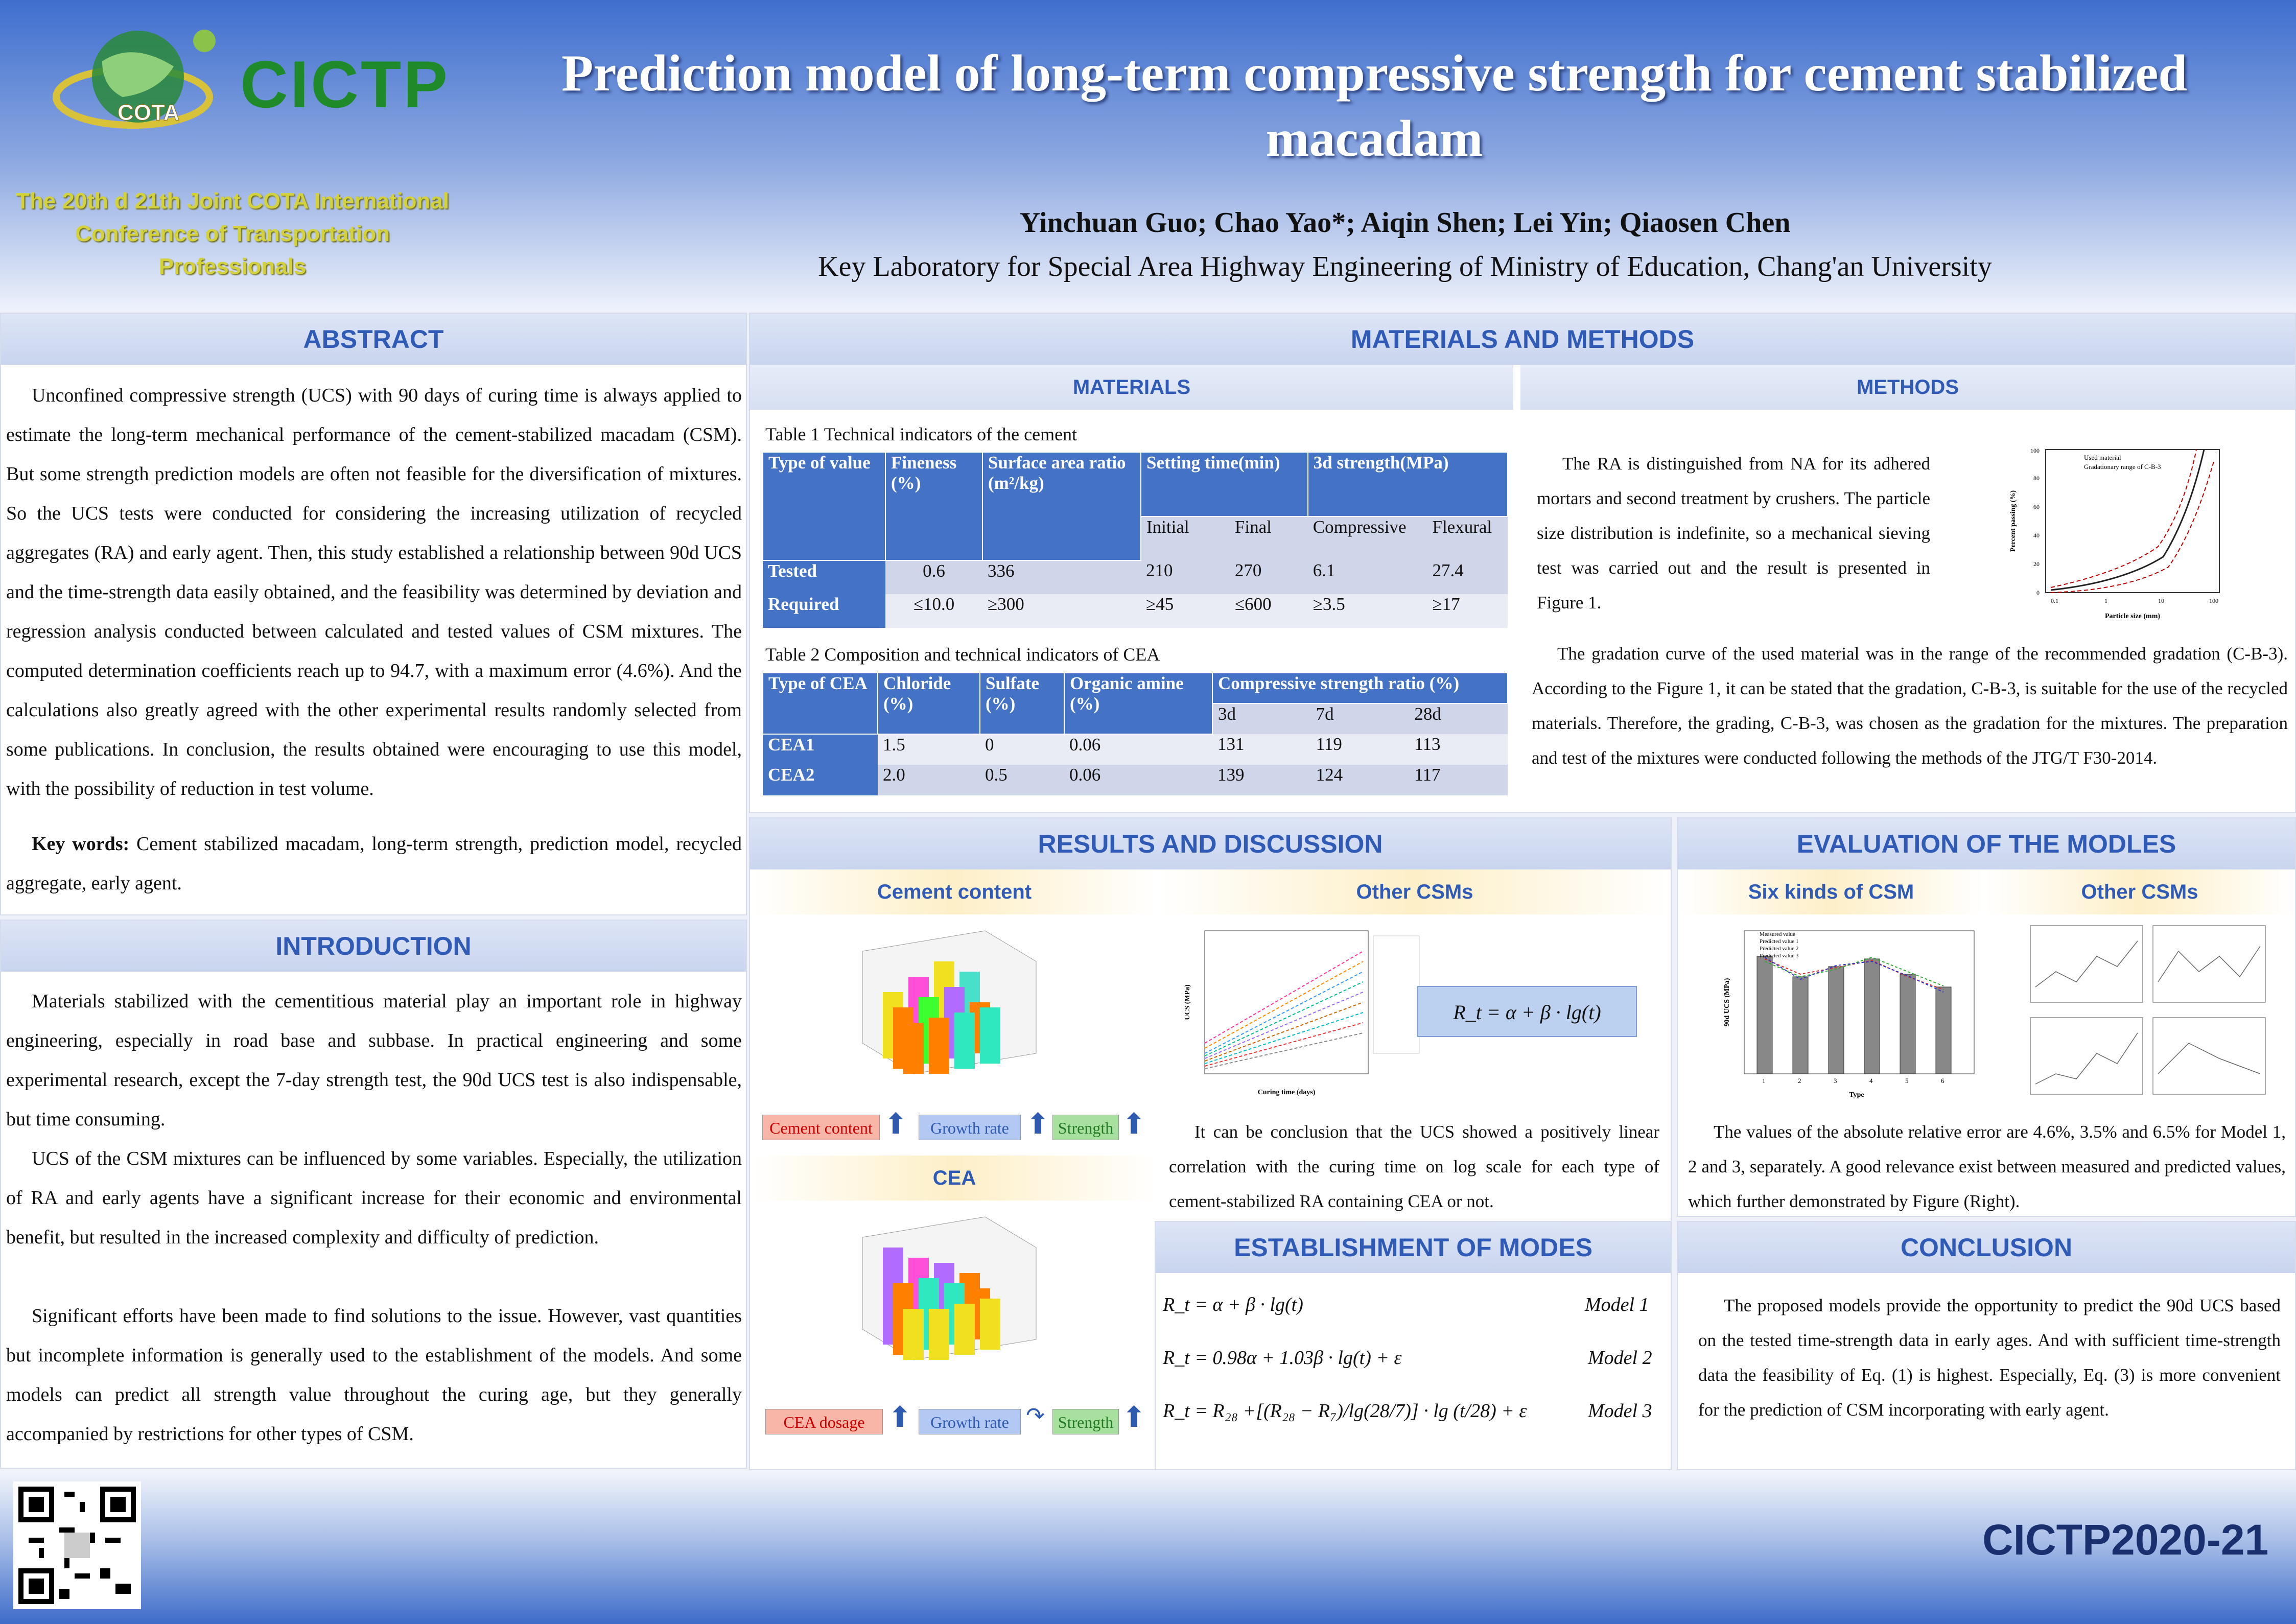 Image resolution: width=2296 pixels, height=1624 pixels. I want to click on fig1-ytick: 80, so click(2036, 478).